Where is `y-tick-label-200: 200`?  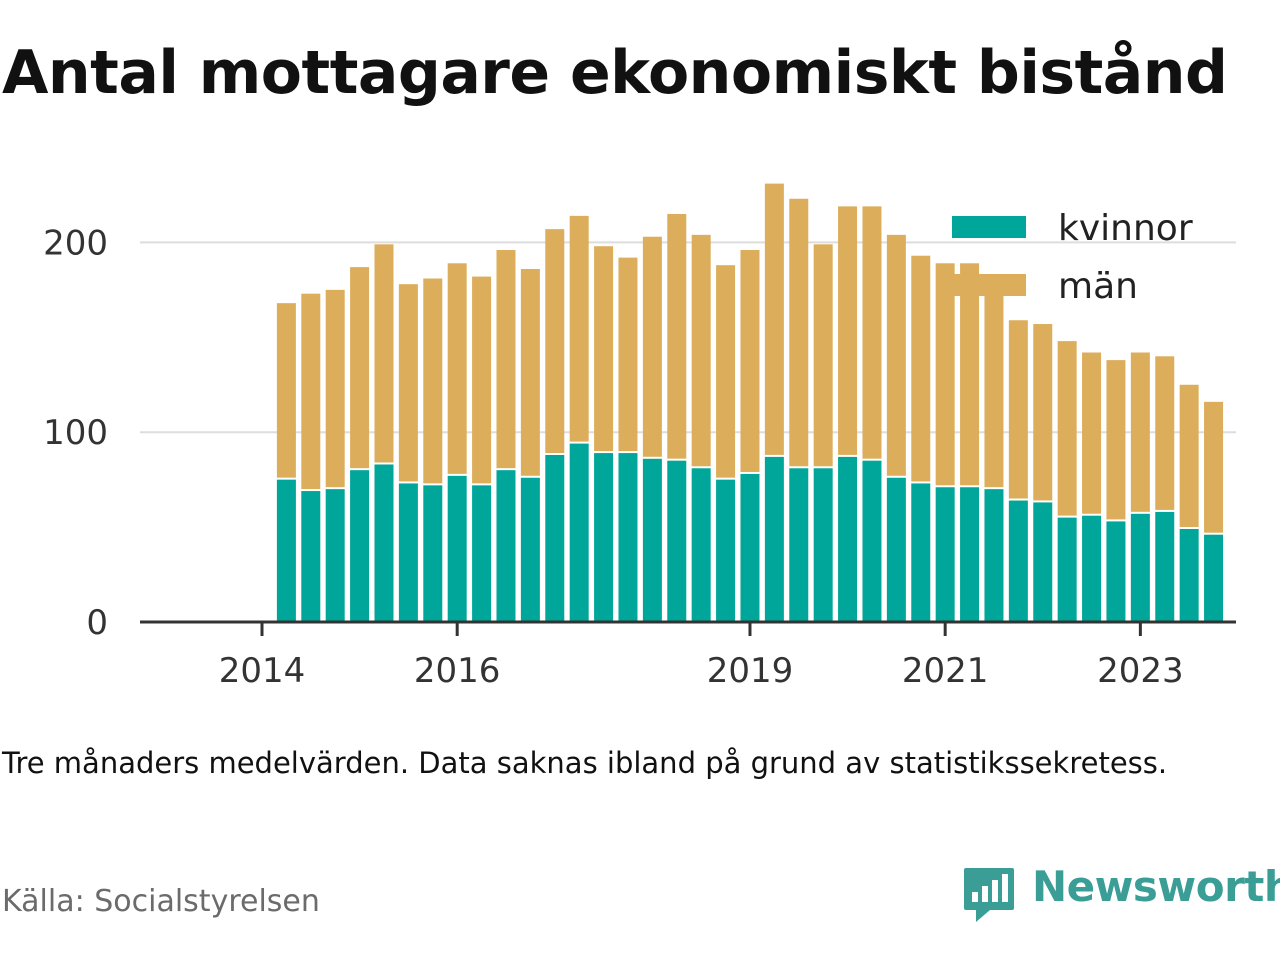
y-tick-label-200: 200 is located at coordinates (75, 243).